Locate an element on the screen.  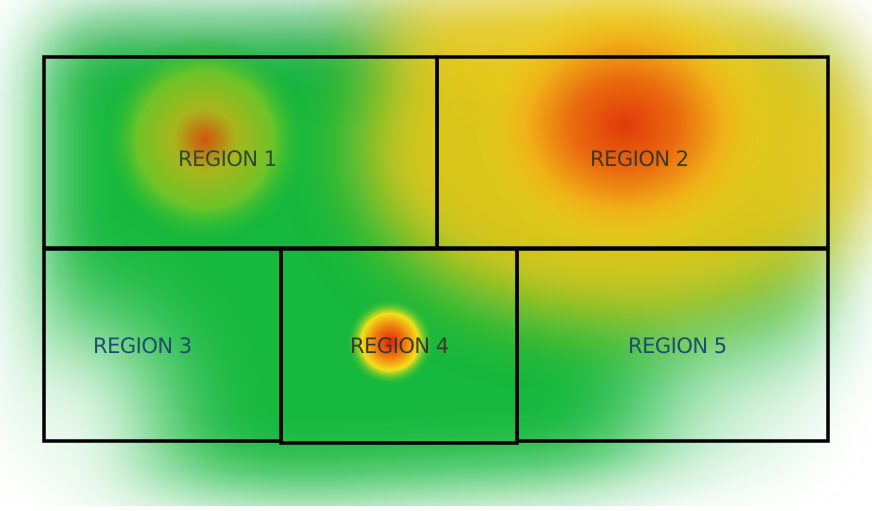
region-2-label: REGION 2 is located at coordinates (639, 159).